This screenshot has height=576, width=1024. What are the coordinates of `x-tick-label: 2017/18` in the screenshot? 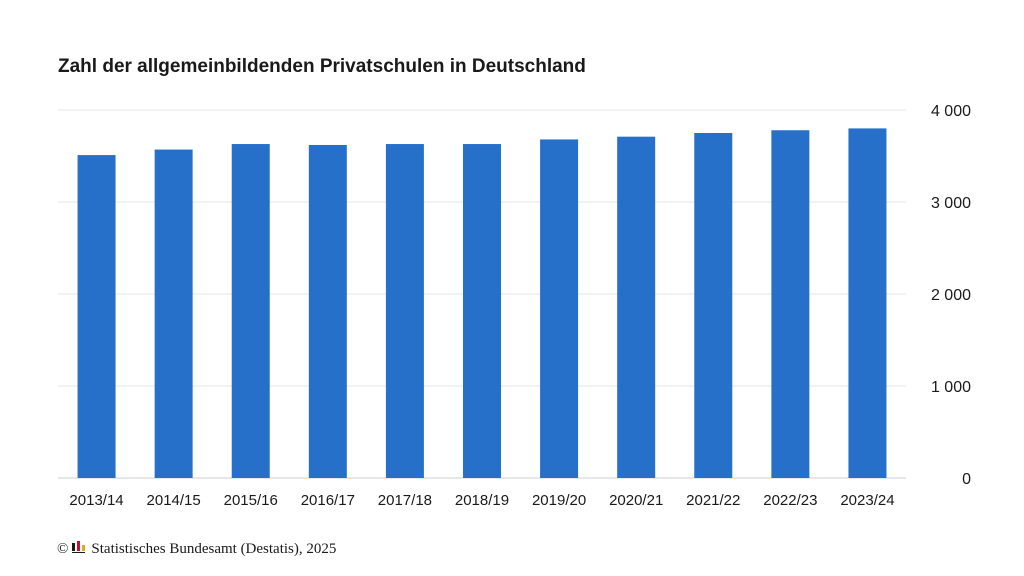 It's located at (405, 500).